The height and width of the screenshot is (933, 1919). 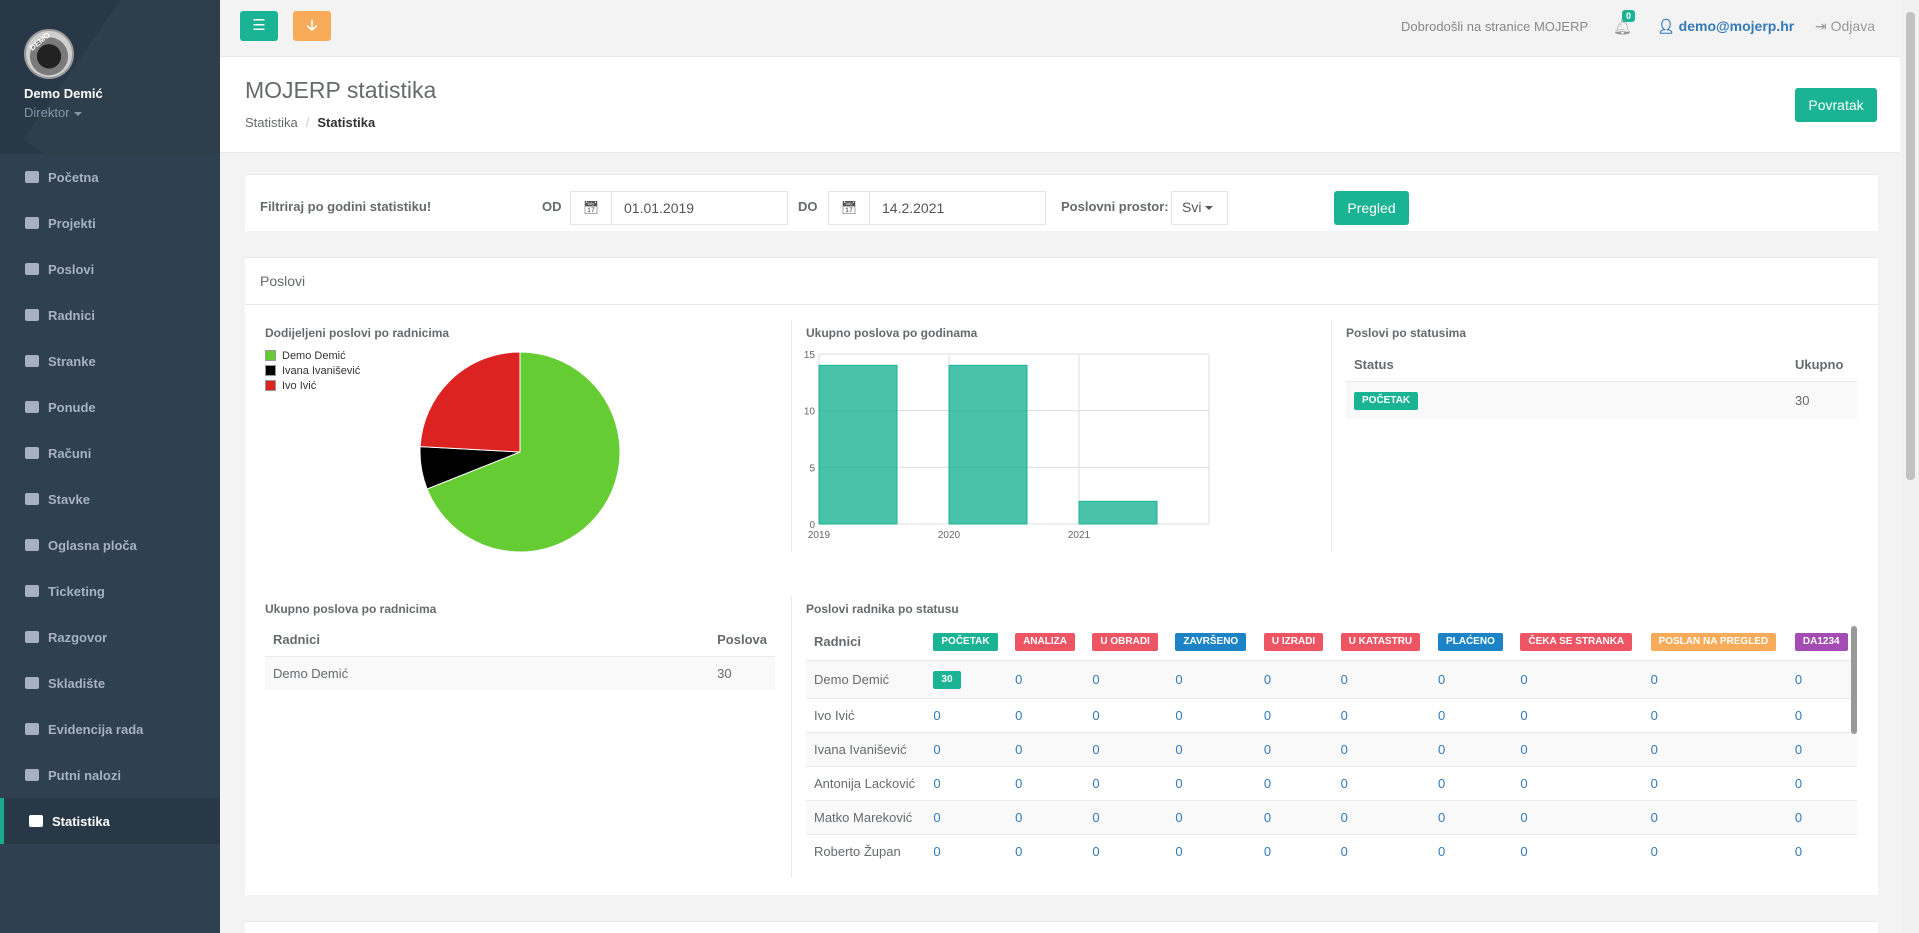 What do you see at coordinates (271, 122) in the screenshot?
I see `breadcrumb-item: Statistika` at bounding box center [271, 122].